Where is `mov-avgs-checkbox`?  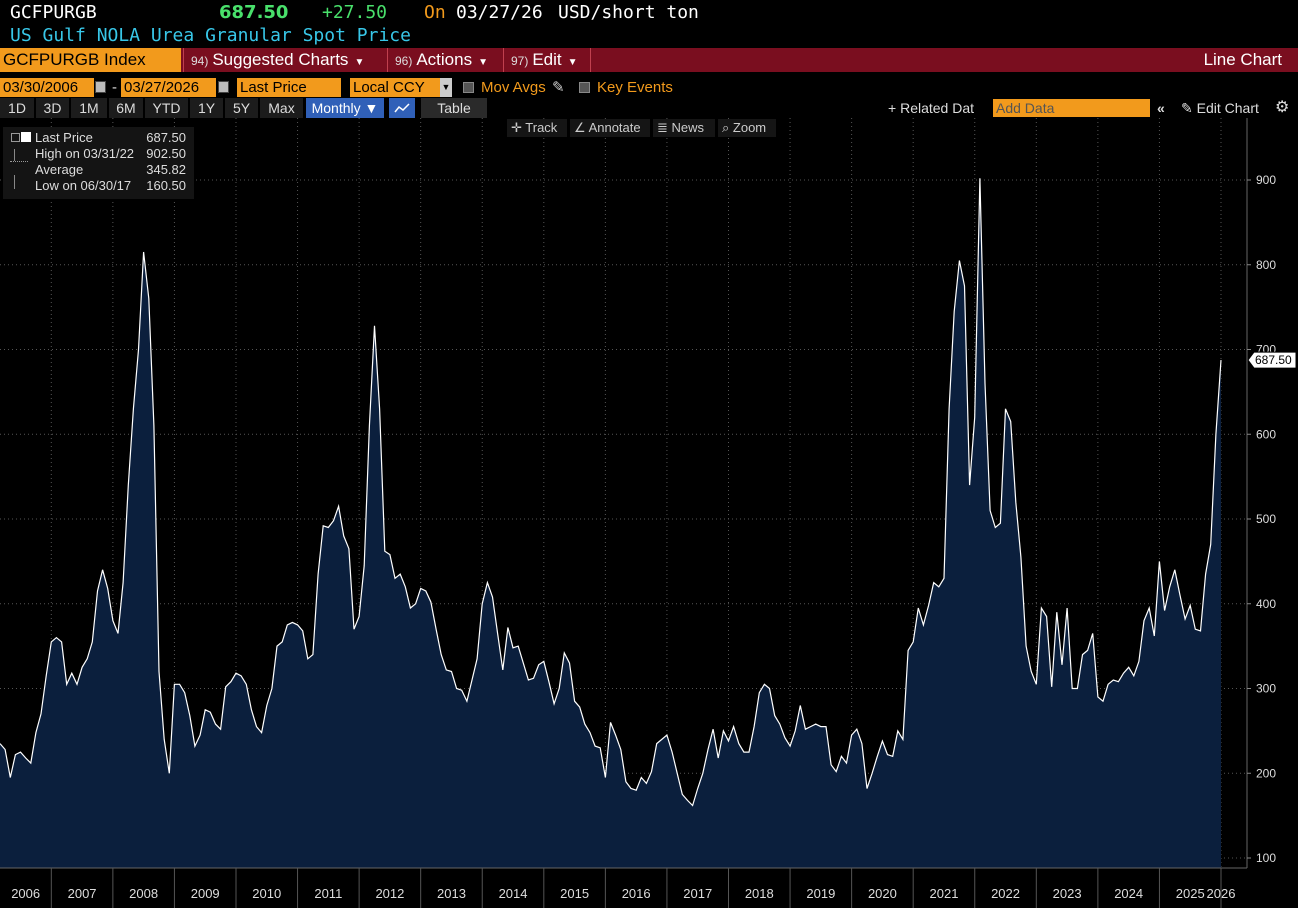 mov-avgs-checkbox is located at coordinates (468, 87).